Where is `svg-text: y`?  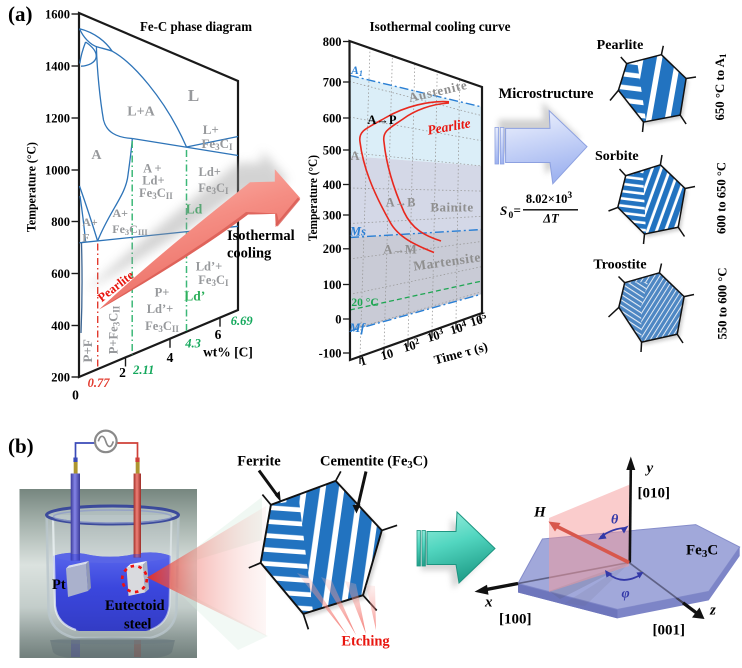 svg-text: y is located at coordinates (649, 469).